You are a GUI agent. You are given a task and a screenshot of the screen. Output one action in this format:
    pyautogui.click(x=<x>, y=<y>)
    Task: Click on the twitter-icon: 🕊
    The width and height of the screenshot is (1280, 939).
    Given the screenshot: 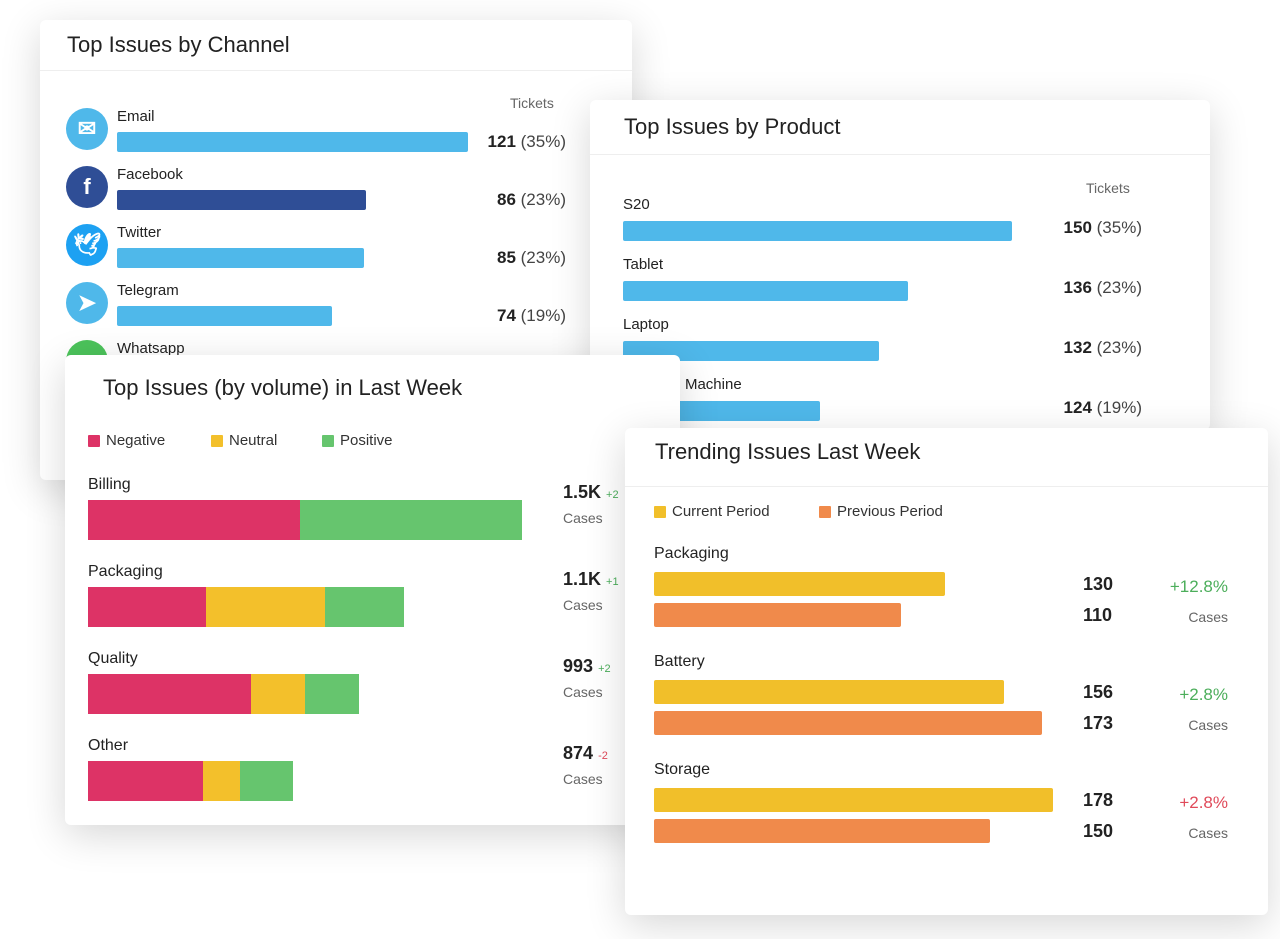 What is the action you would take?
    pyautogui.click(x=87, y=245)
    